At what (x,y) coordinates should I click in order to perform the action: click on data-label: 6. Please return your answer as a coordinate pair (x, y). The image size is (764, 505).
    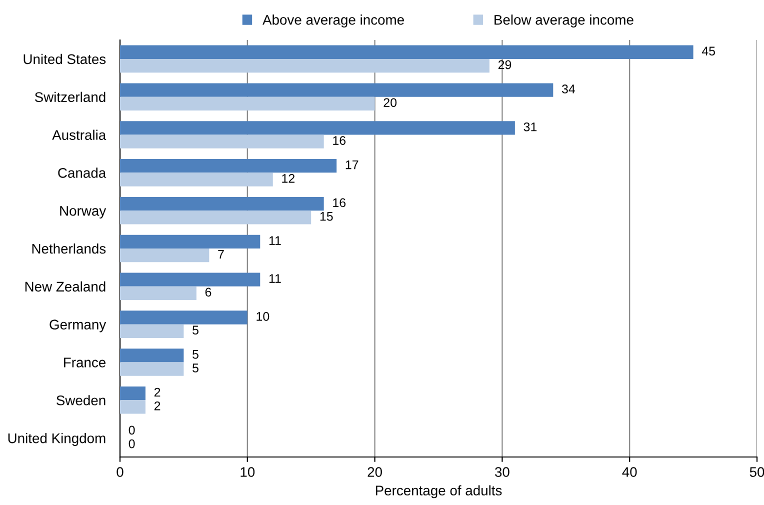
    Looking at the image, I should click on (208, 292).